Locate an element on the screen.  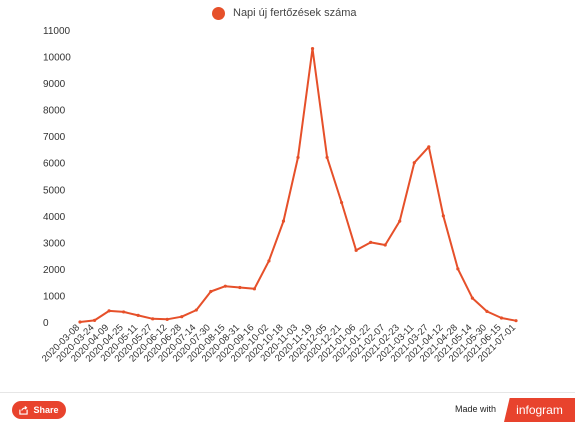
y-tick-label: 10000 is located at coordinates (57, 58).